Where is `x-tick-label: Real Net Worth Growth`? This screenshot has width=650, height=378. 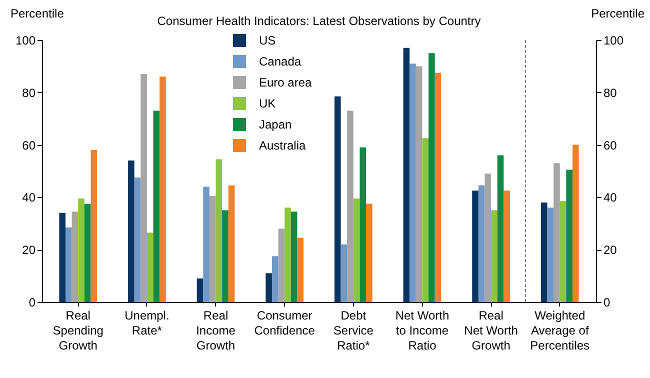 x-tick-label: Real Net Worth Growth is located at coordinates (491, 330).